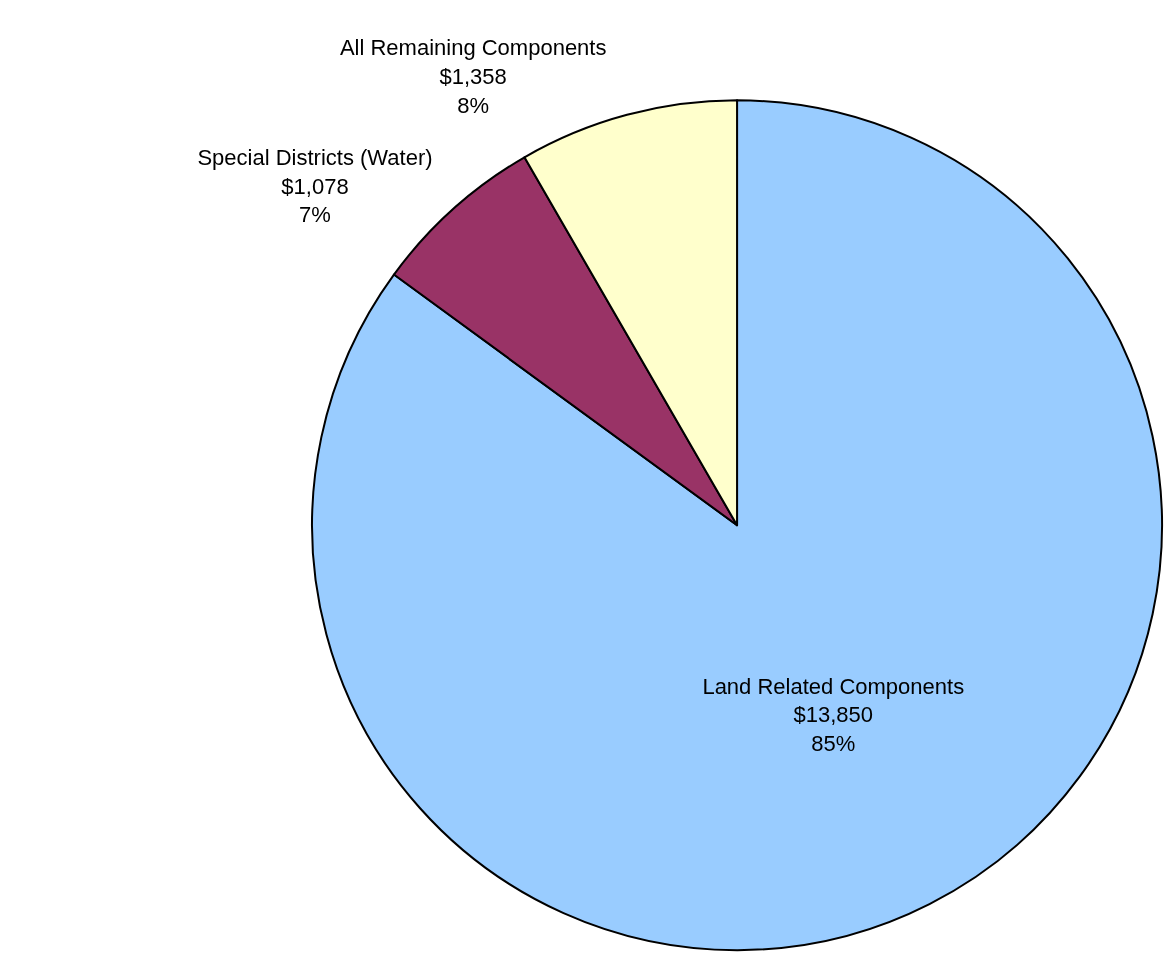 The height and width of the screenshot is (955, 1169). I want to click on data-label: $1,358 8%, so click(473, 90).